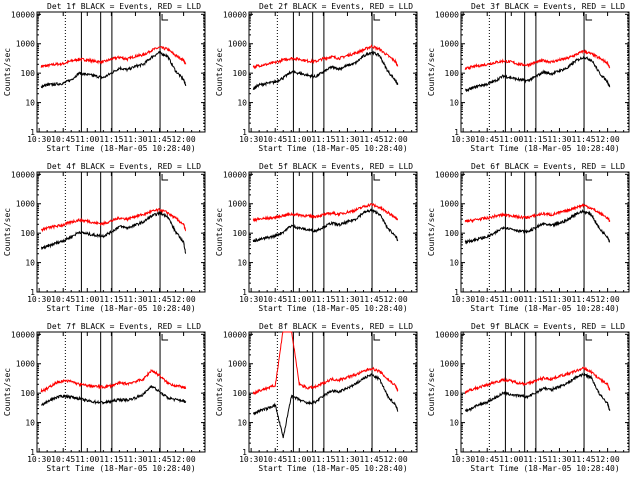  I want to click on panel-title: Det 8f BLACK = Events, RED = LLD, so click(336, 326).